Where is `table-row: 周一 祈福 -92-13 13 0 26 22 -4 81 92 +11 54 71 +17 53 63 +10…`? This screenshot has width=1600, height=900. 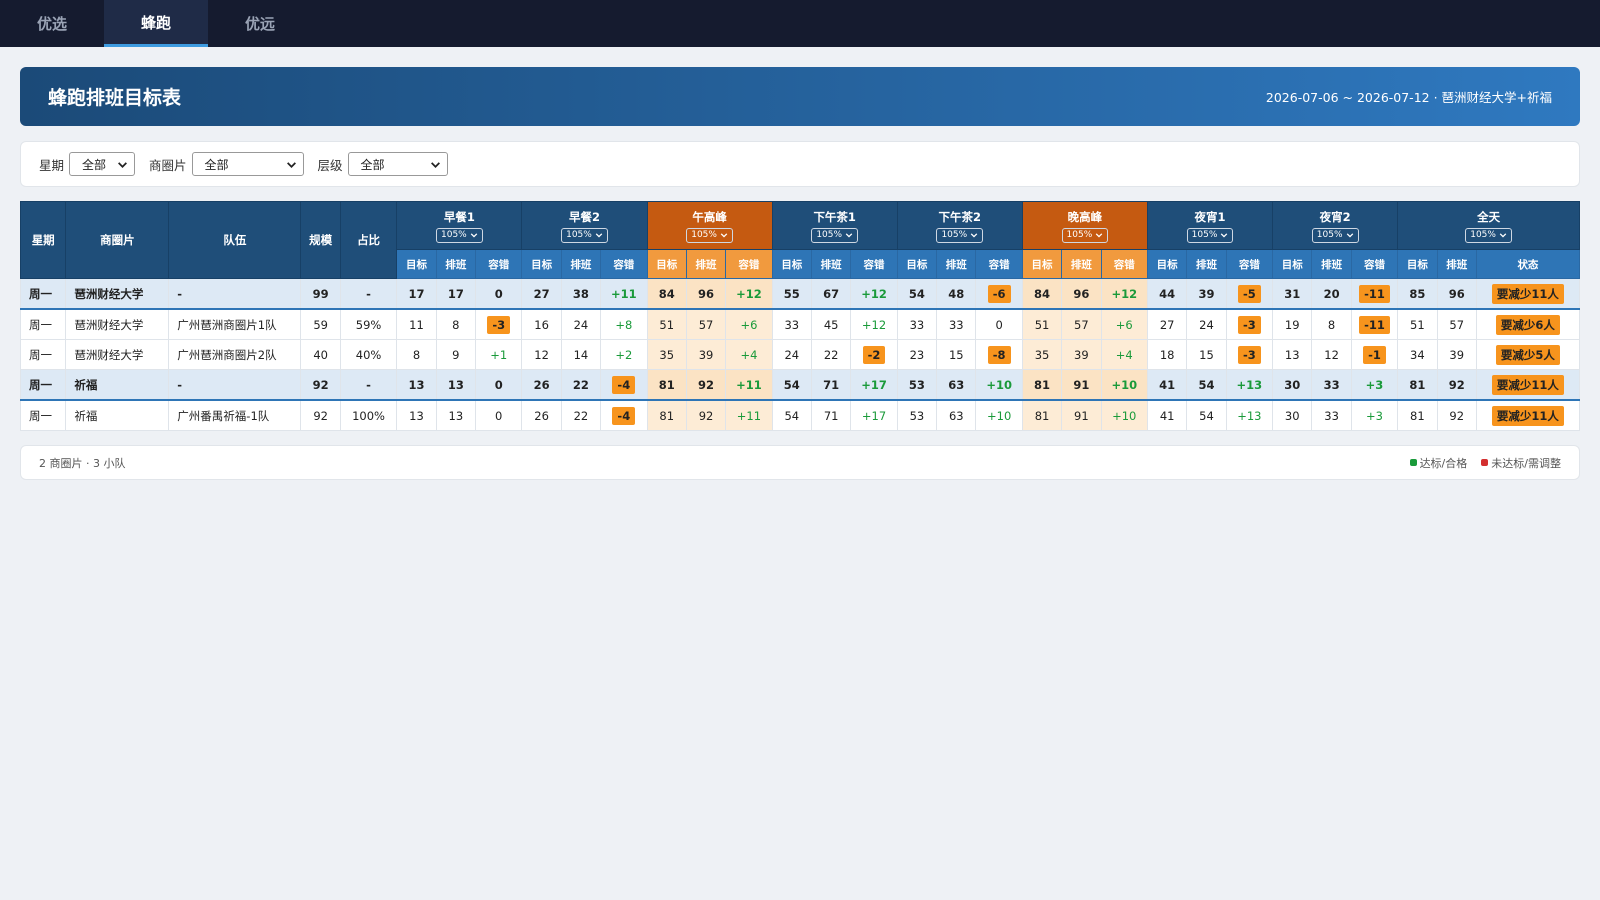
table-row: 周一 祈福 -92-13 13 0 26 22 -4 81 92 +11 54 71 +17 53 63 +10… is located at coordinates (800, 385).